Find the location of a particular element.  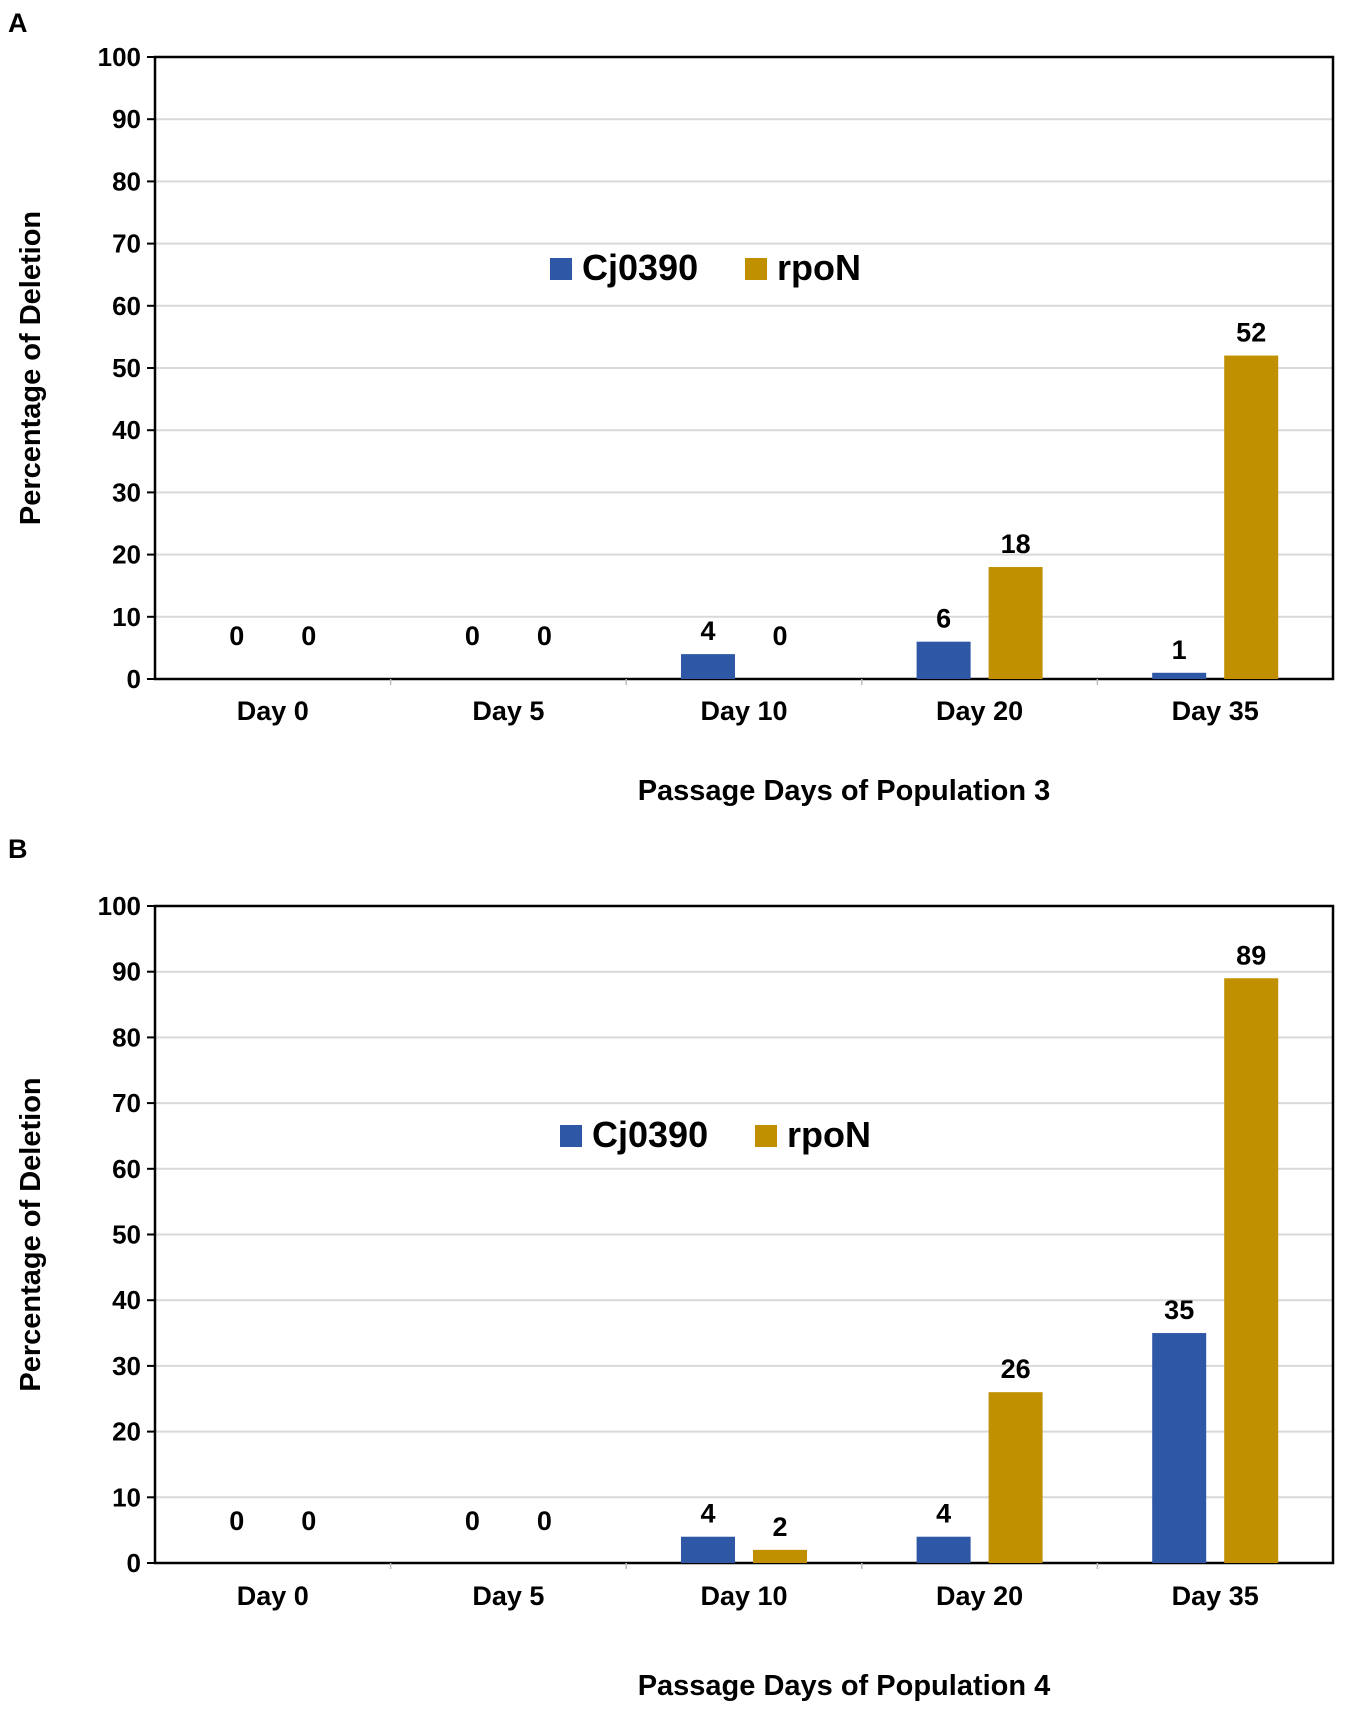

panel-label: A is located at coordinates (18, 23).